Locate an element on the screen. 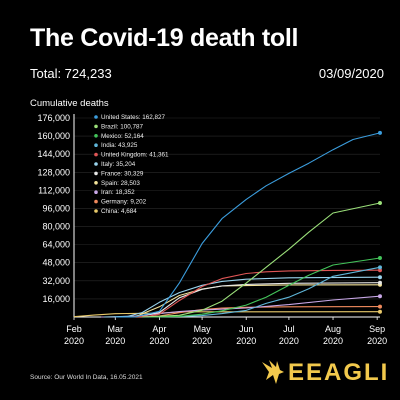 Image resolution: width=400 pixels, height=400 pixels. legend-entry: India: 43,925 is located at coordinates (119, 145).